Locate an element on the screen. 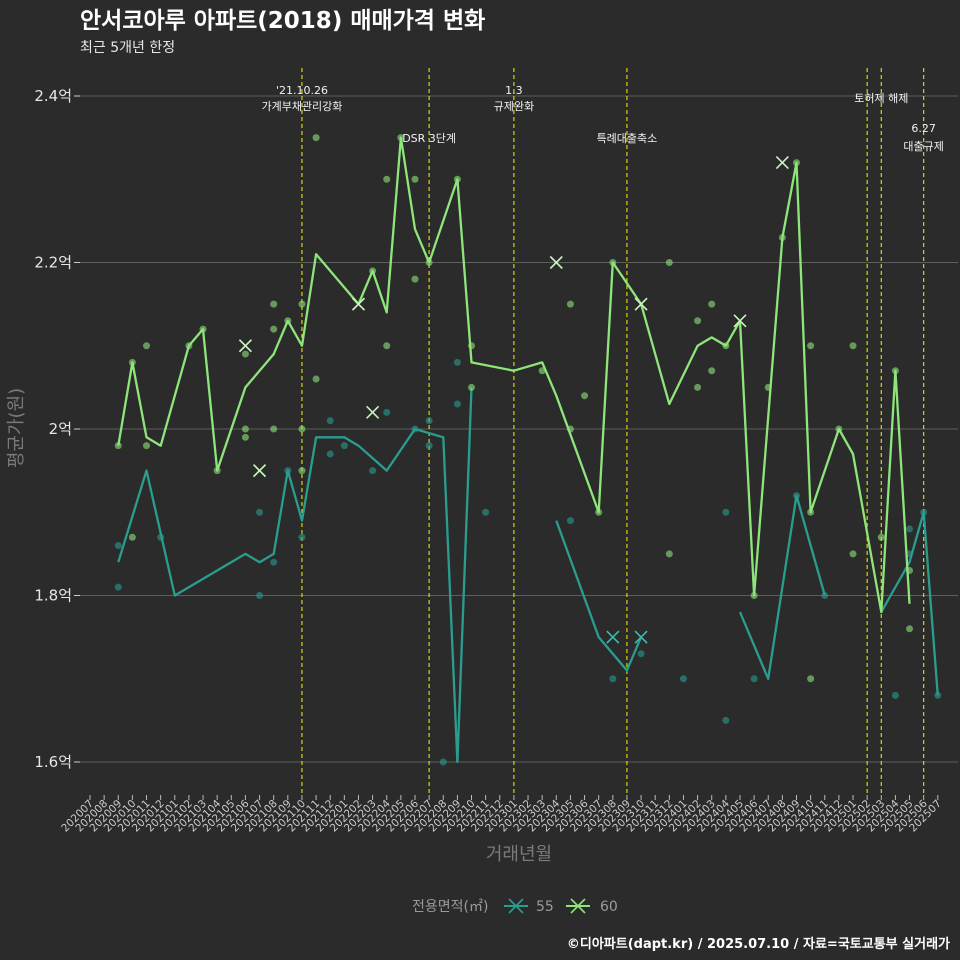  y-tick-label: 1.8억 is located at coordinates (53, 596).